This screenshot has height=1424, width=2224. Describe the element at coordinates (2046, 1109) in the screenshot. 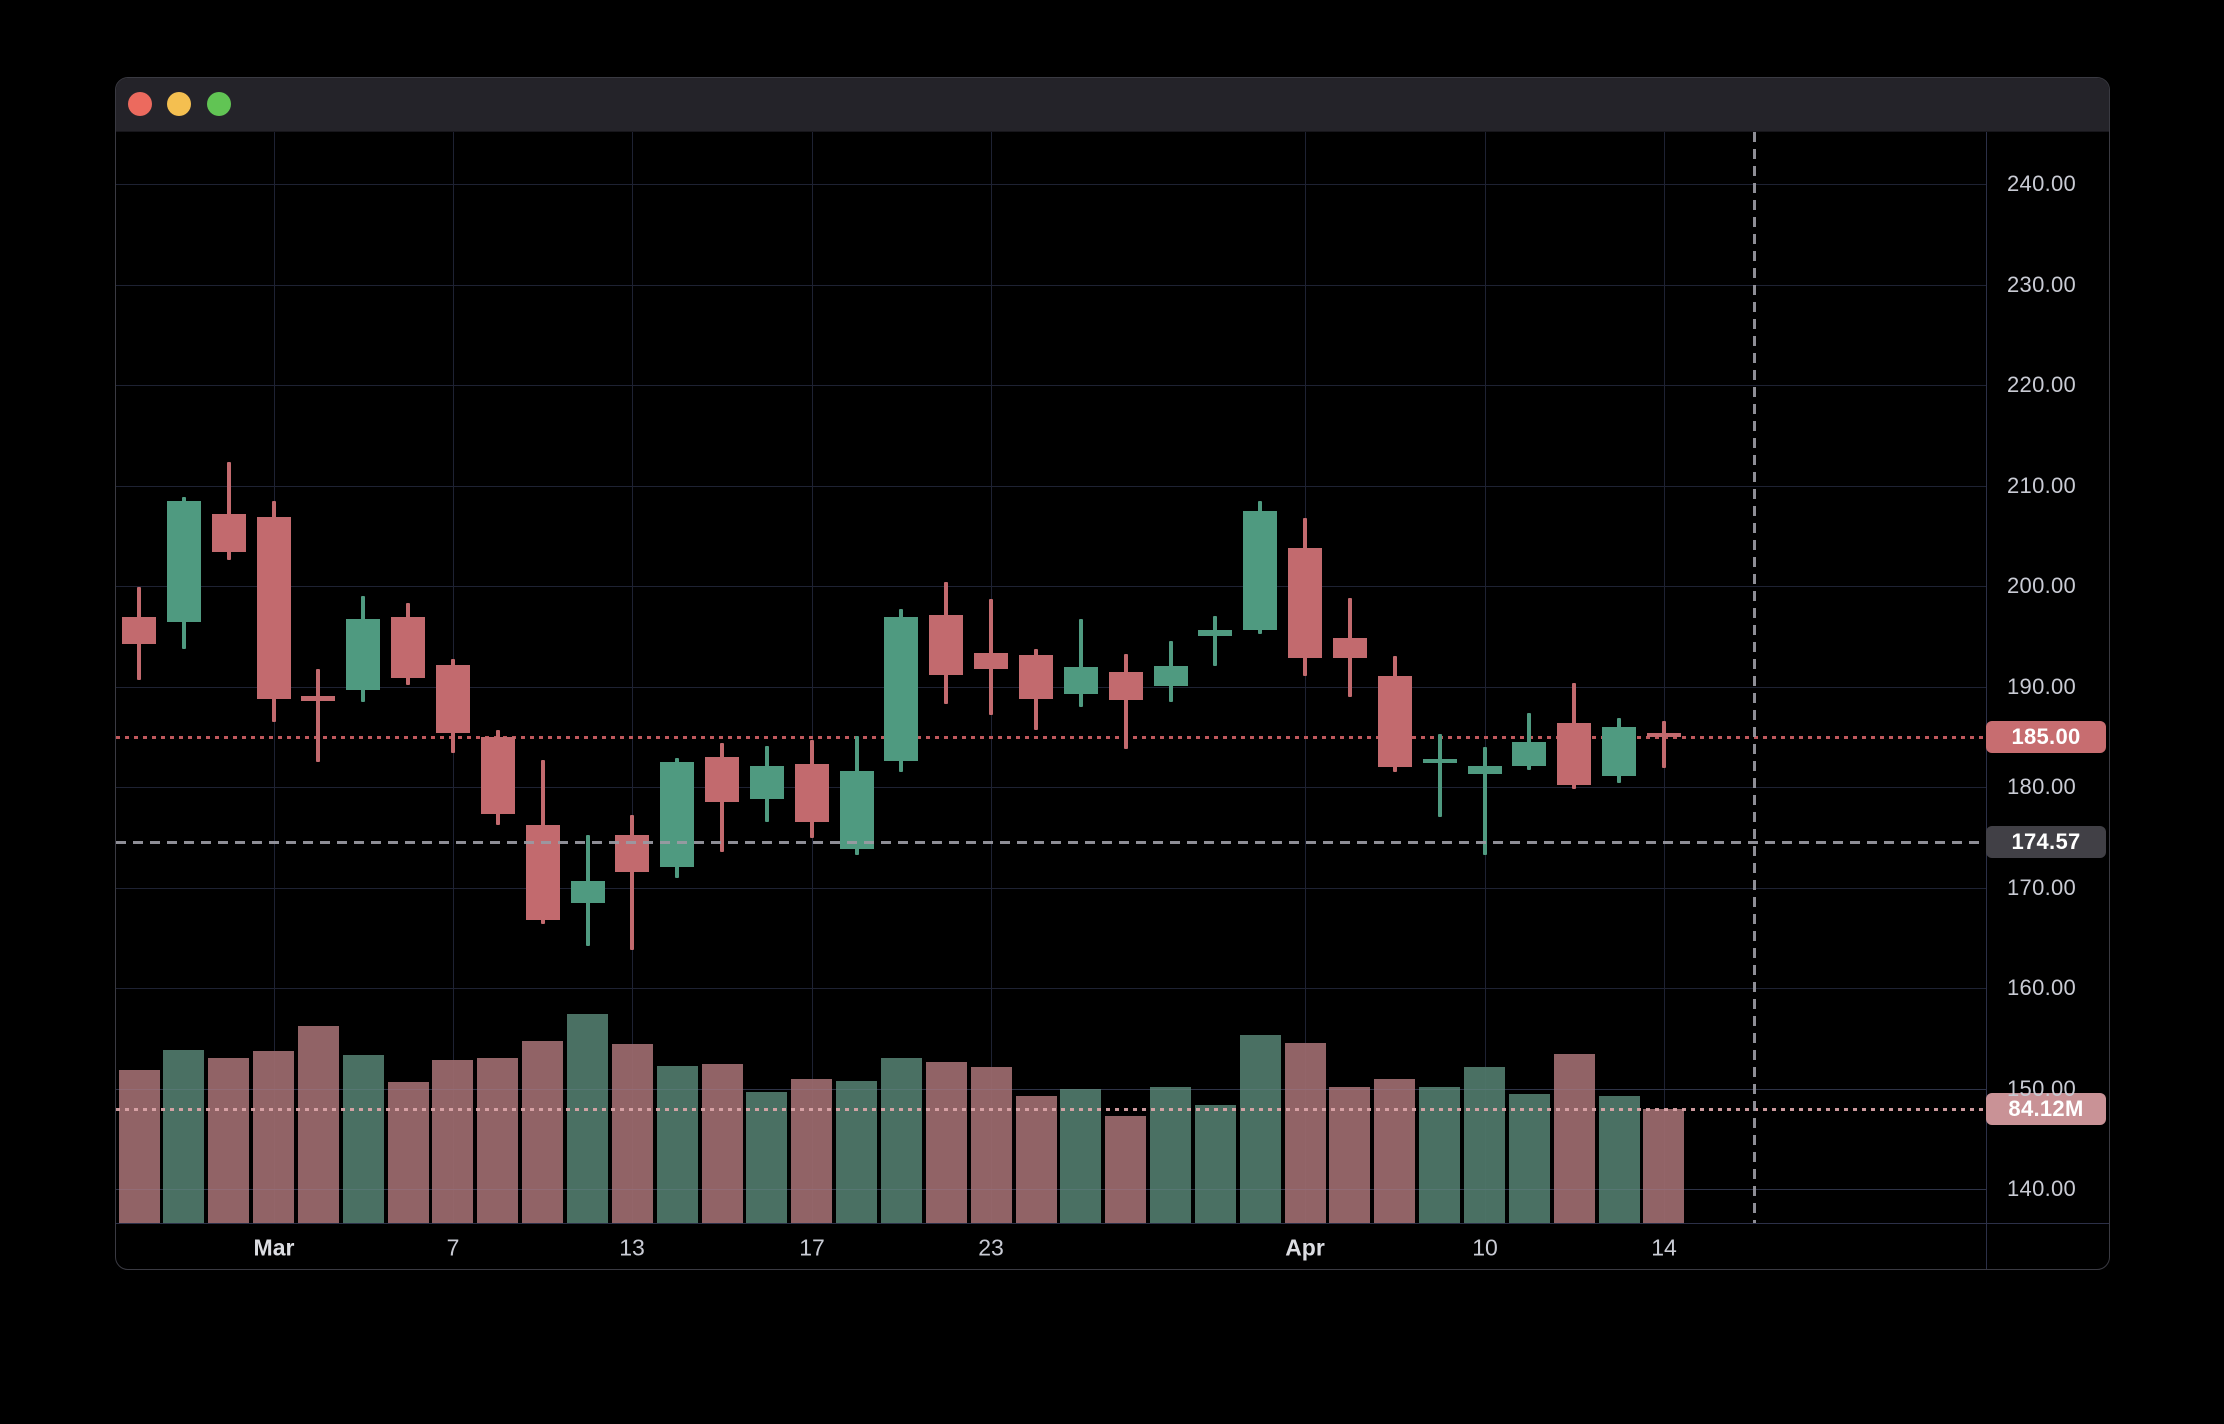

I see `last-volume-badge: 84.12M` at that location.